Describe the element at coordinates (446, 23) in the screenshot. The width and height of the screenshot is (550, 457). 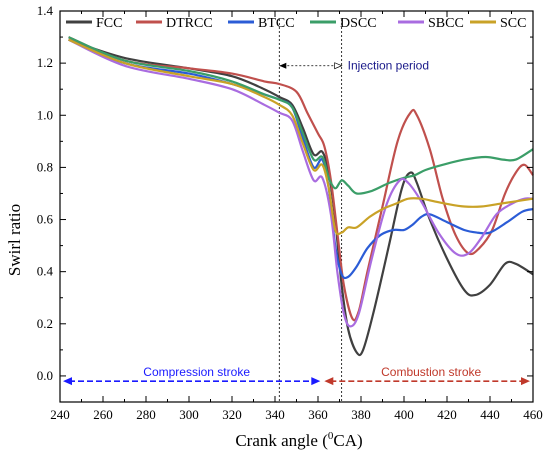
I see `legend-label-sbcc: SBCC` at that location.